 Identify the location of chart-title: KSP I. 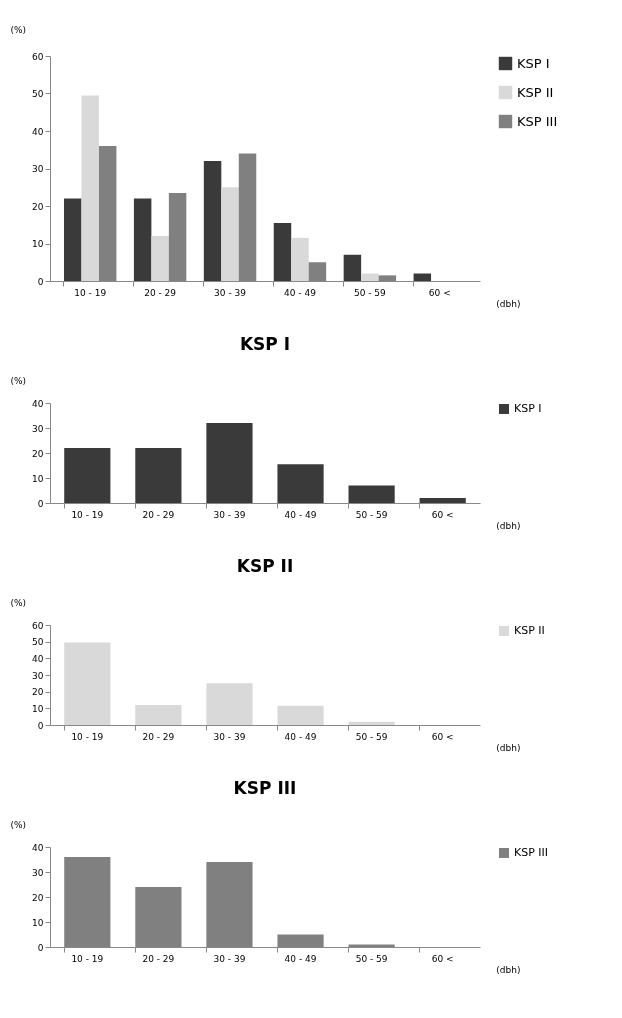
(265, 344).